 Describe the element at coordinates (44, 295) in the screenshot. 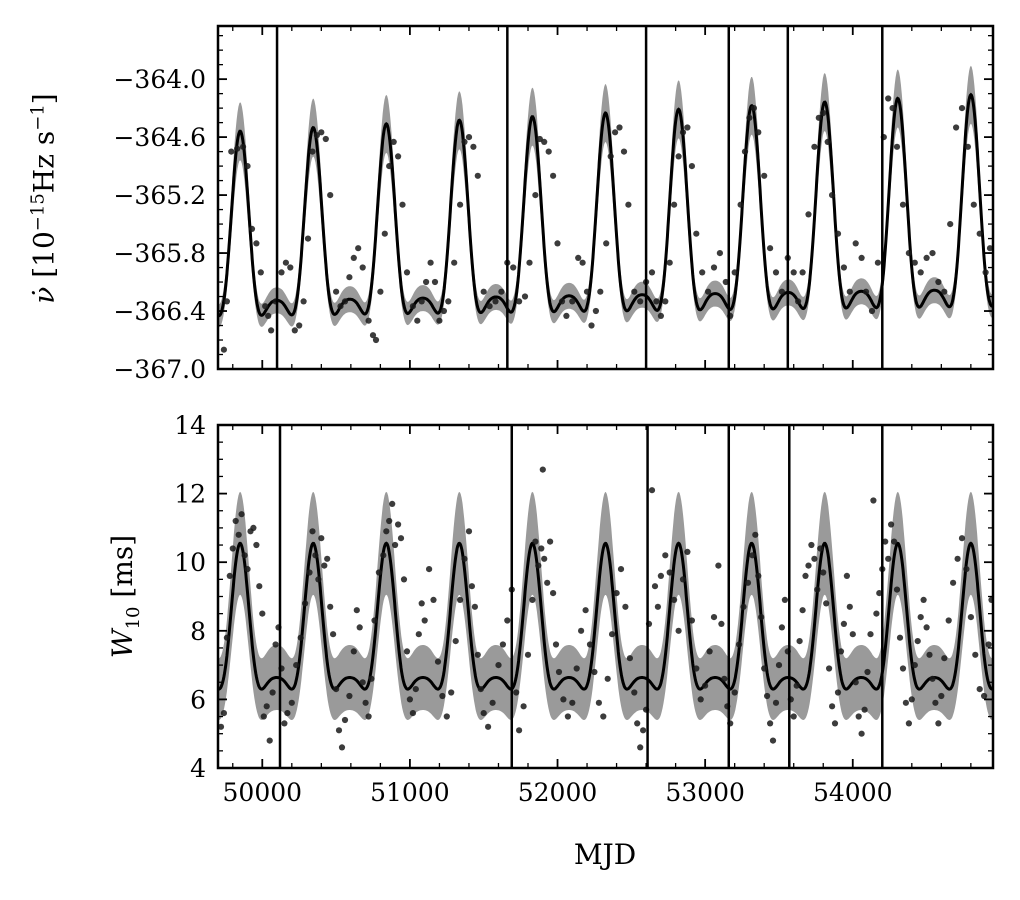

I see `nu-dot-symbol: ν̇` at that location.